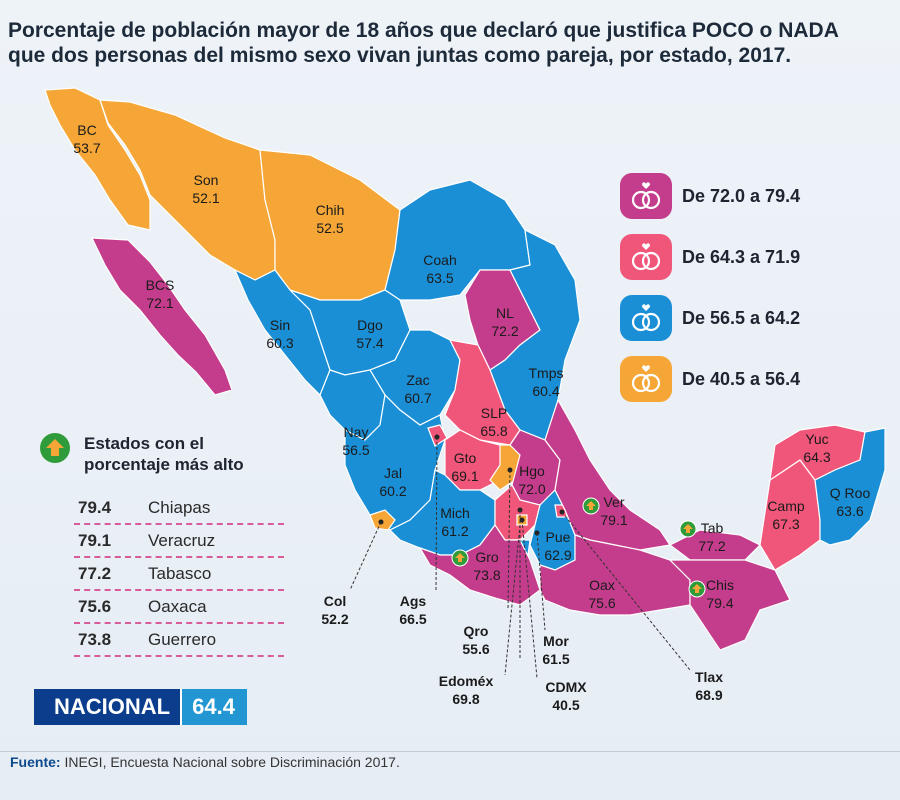  What do you see at coordinates (356, 432) in the screenshot?
I see `state-abbr: Nay` at bounding box center [356, 432].